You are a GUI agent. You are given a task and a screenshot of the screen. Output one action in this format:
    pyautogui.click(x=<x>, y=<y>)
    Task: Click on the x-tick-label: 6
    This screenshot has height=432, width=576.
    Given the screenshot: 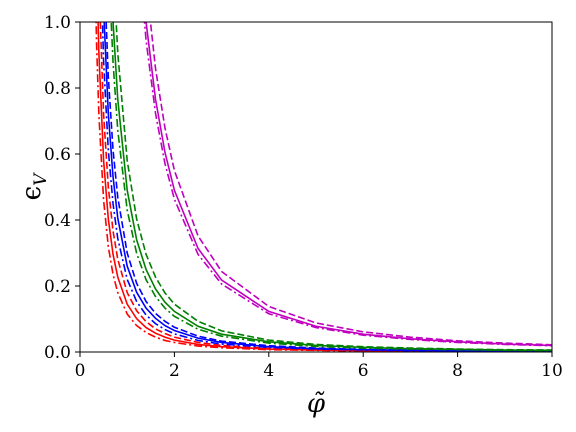 What is the action you would take?
    pyautogui.click(x=363, y=371)
    